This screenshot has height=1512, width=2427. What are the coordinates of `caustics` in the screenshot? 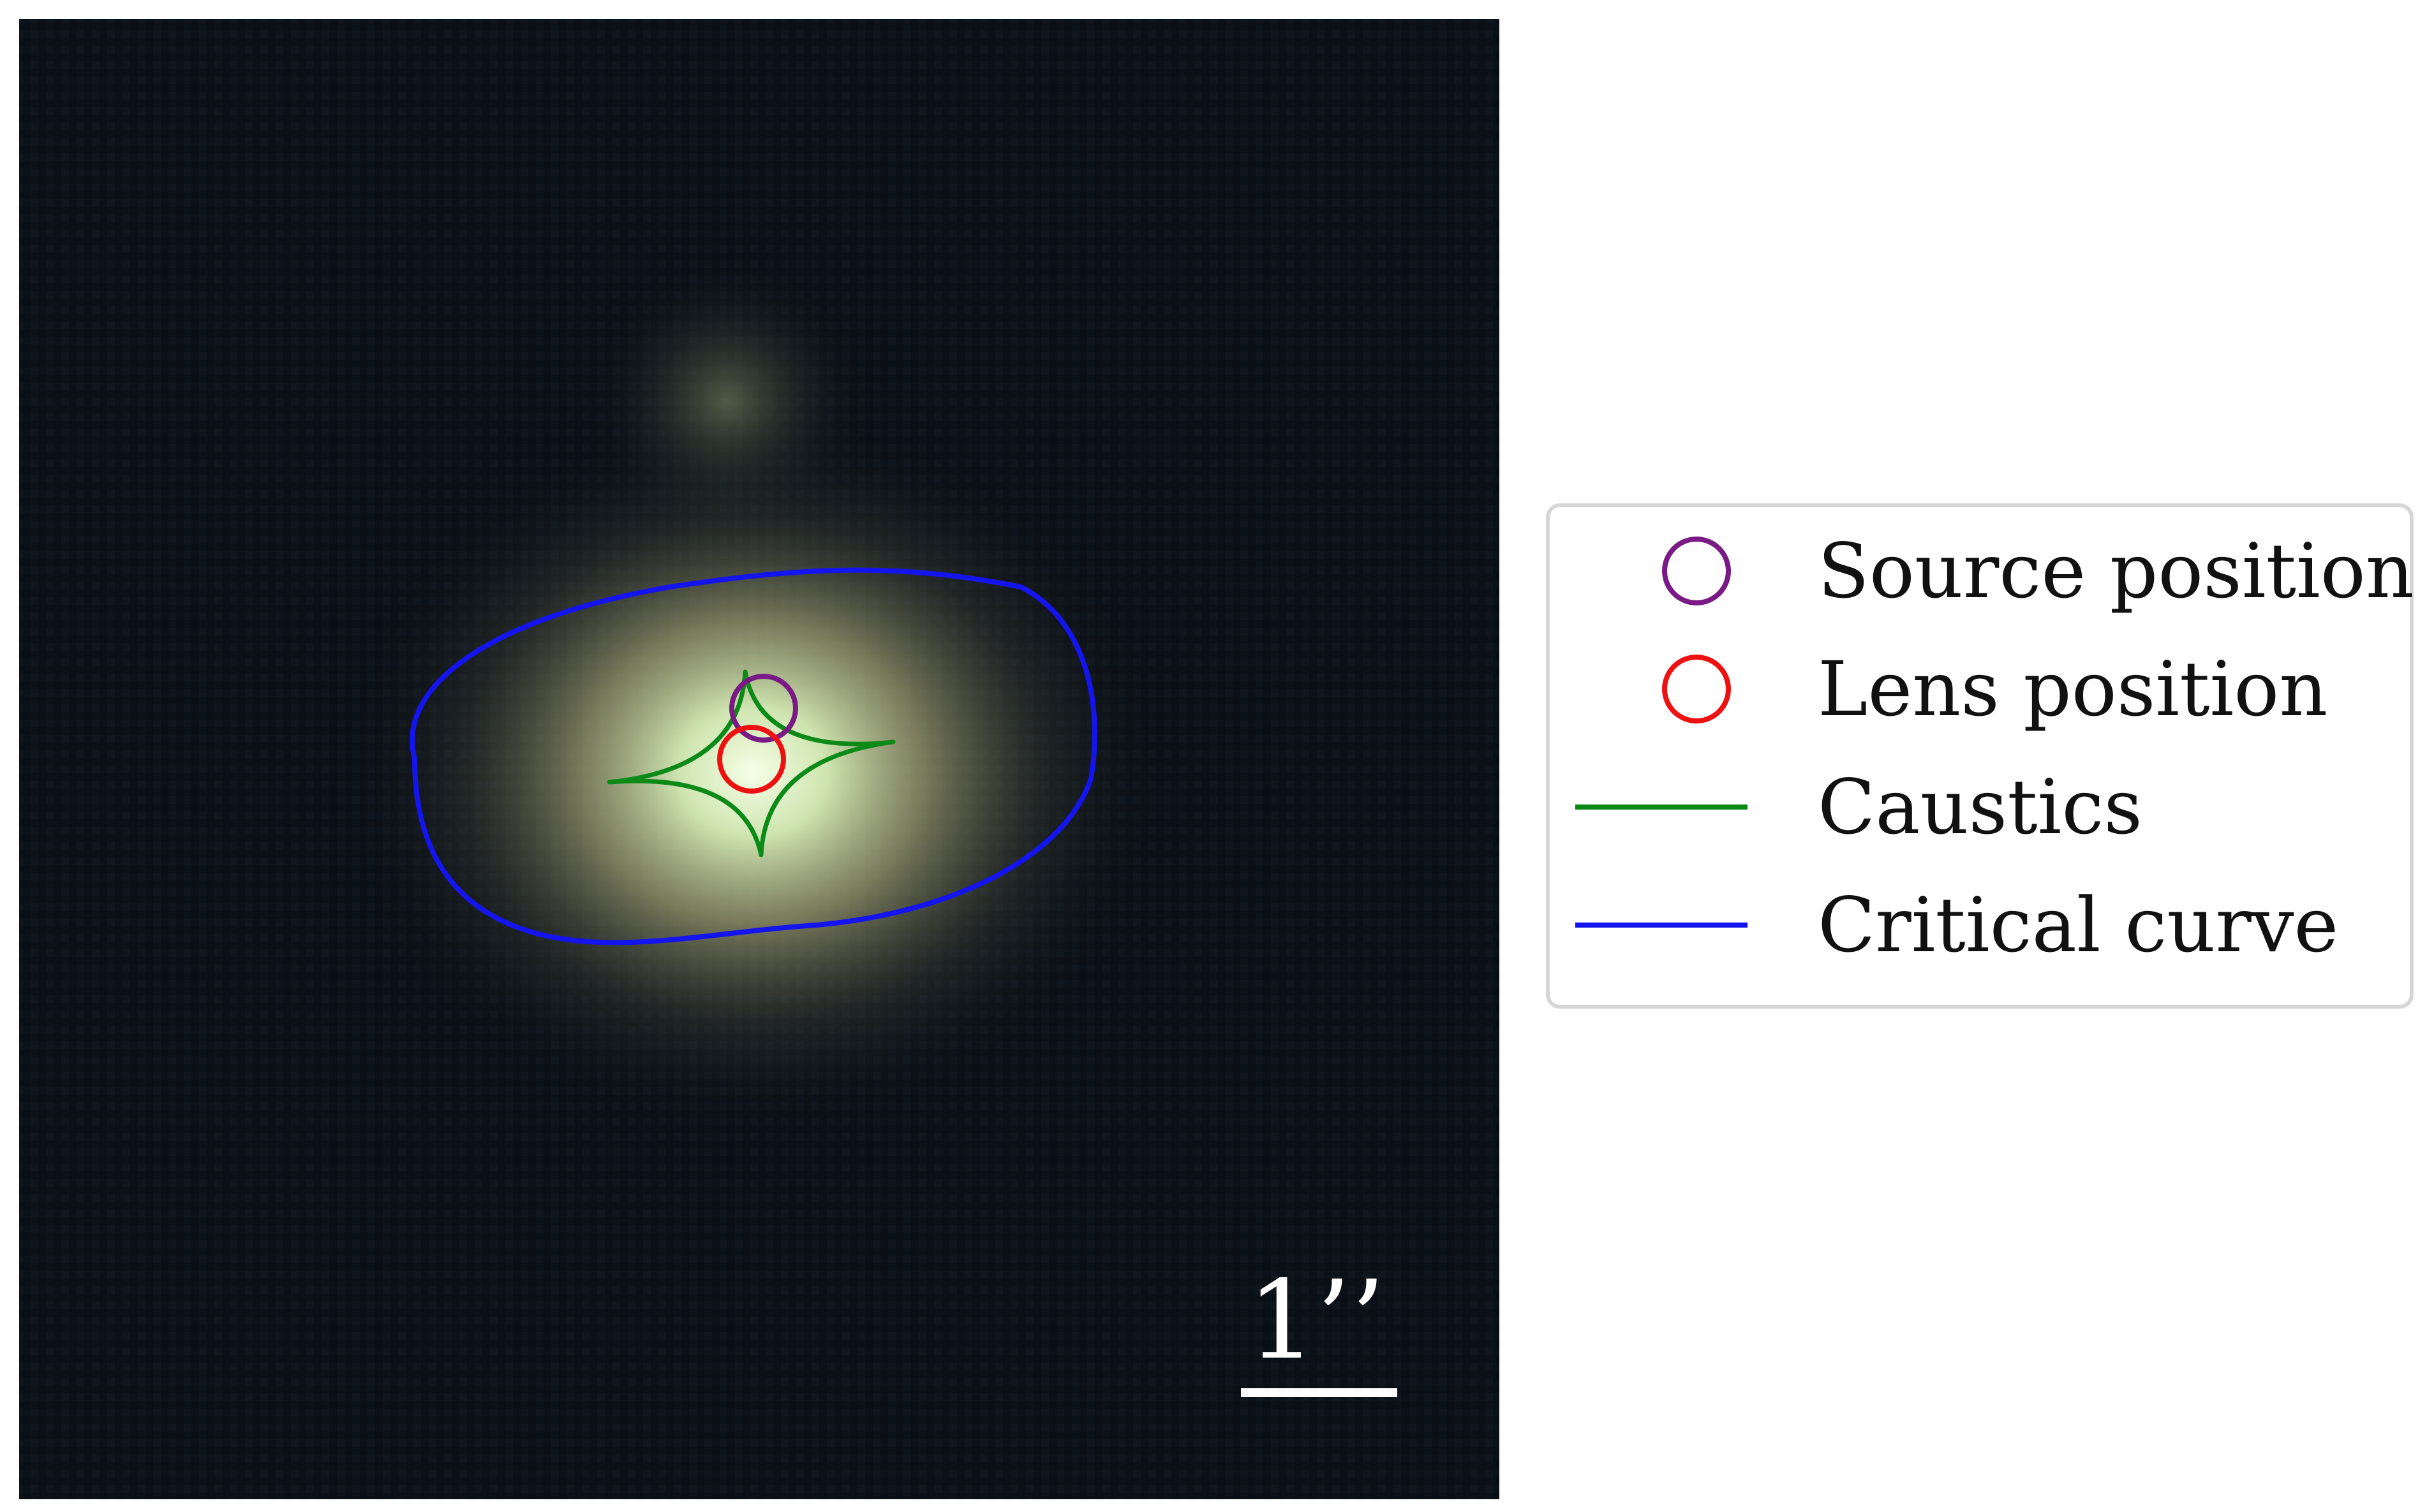 It's located at (752, 763).